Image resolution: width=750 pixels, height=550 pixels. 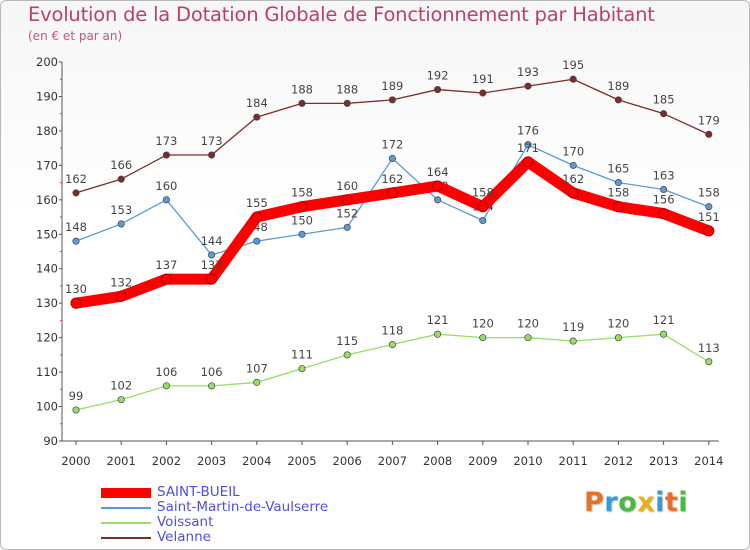 What do you see at coordinates (47, 96) in the screenshot?
I see `y-tick-label: 190` at bounding box center [47, 96].